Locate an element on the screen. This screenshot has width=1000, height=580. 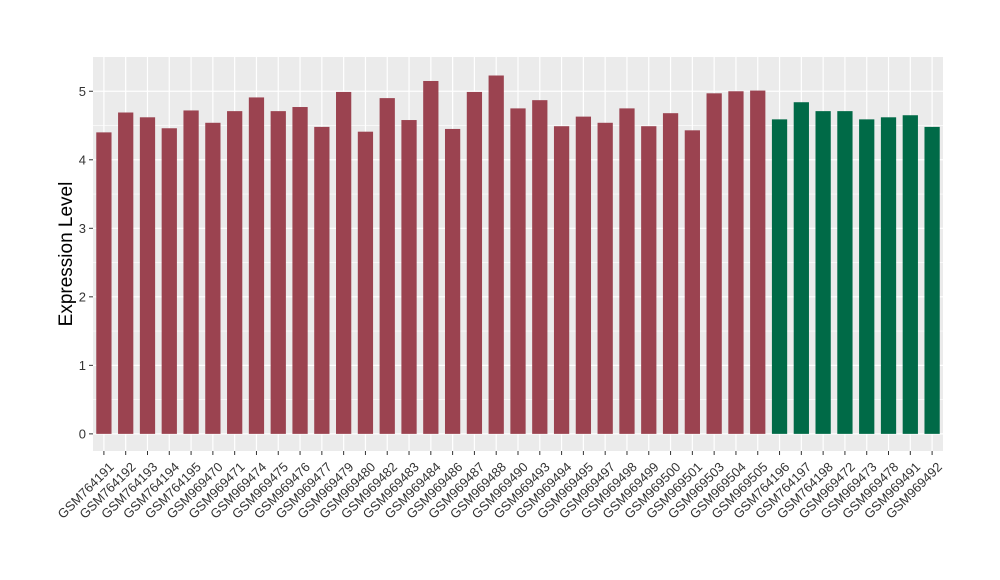
bar-GSM969478 is located at coordinates (888, 275).